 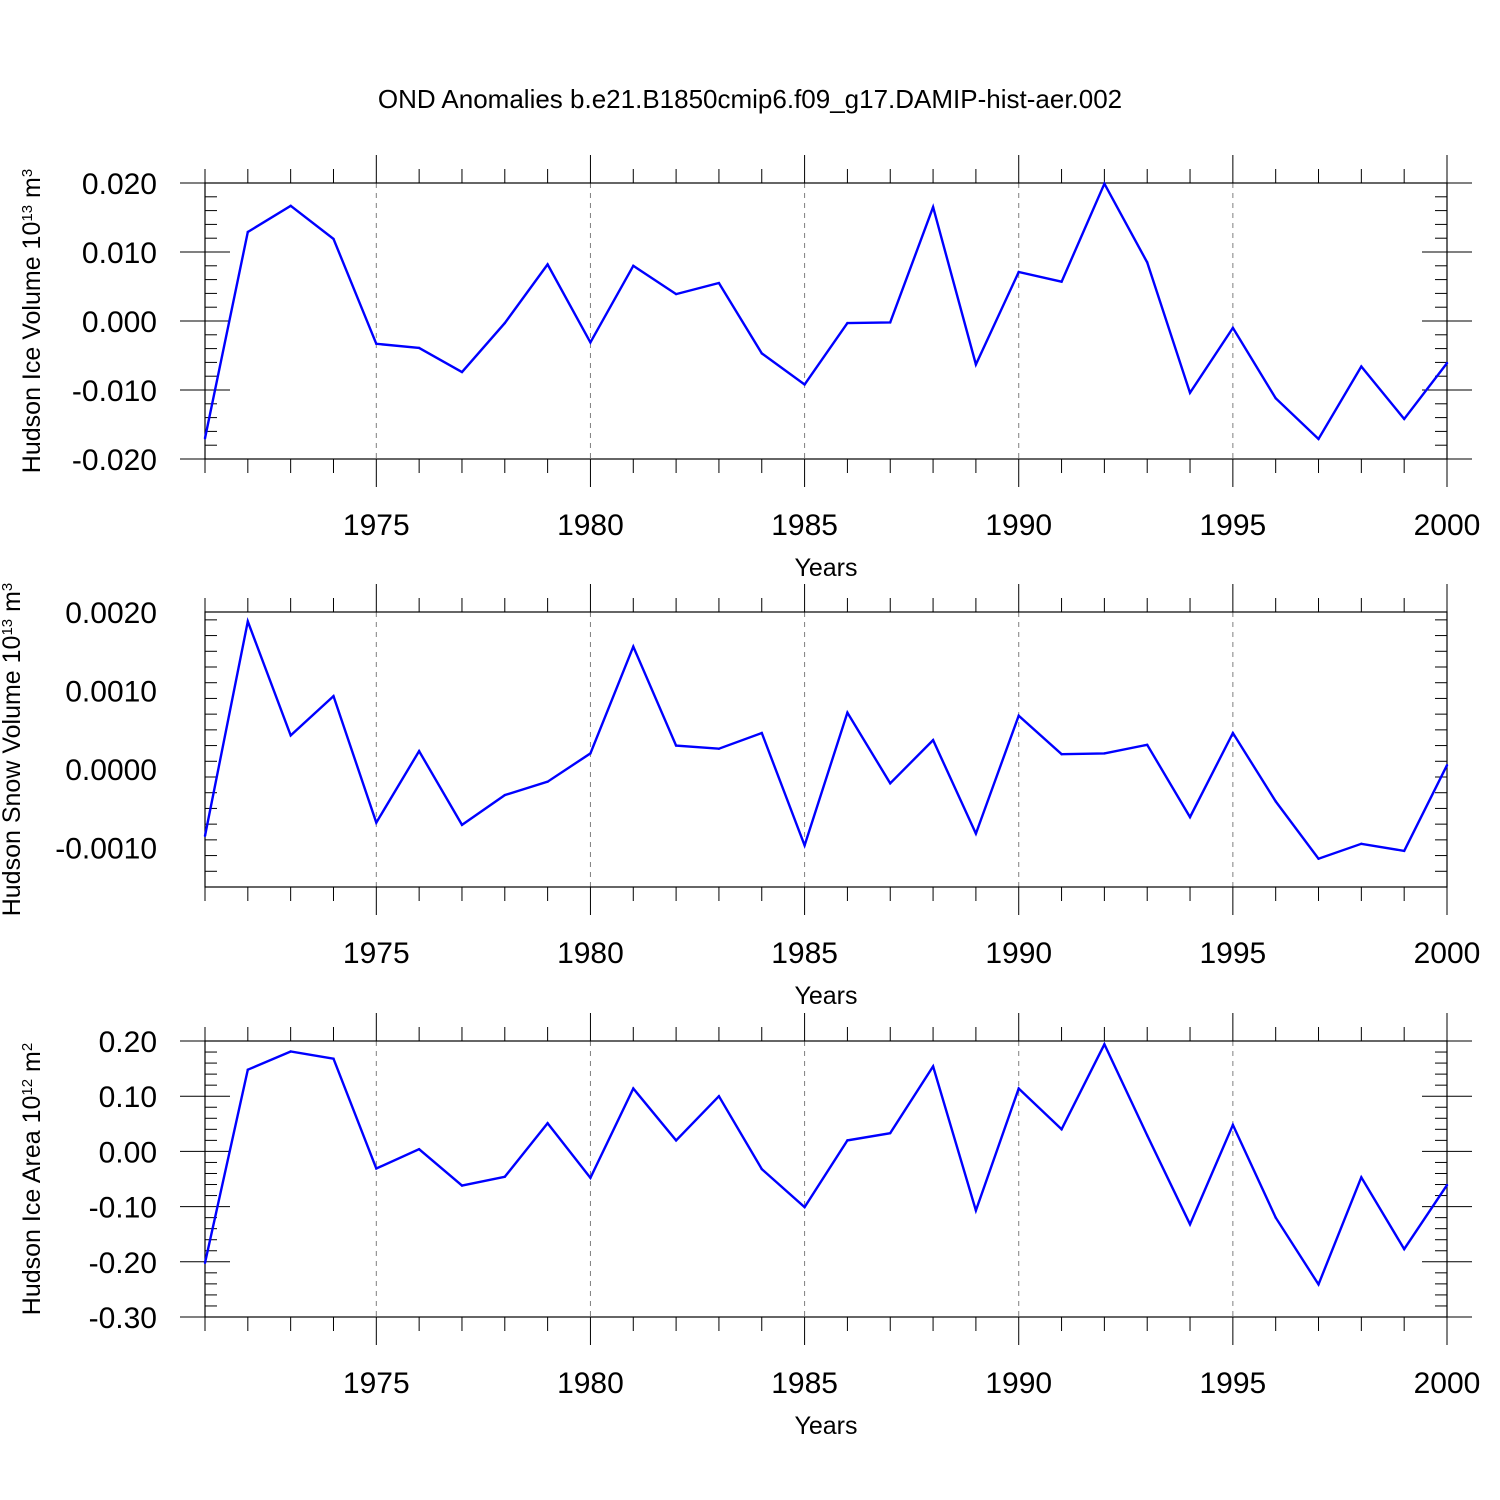 What do you see at coordinates (376, 1383) in the screenshot?
I see `x-tick-label: 1975` at bounding box center [376, 1383].